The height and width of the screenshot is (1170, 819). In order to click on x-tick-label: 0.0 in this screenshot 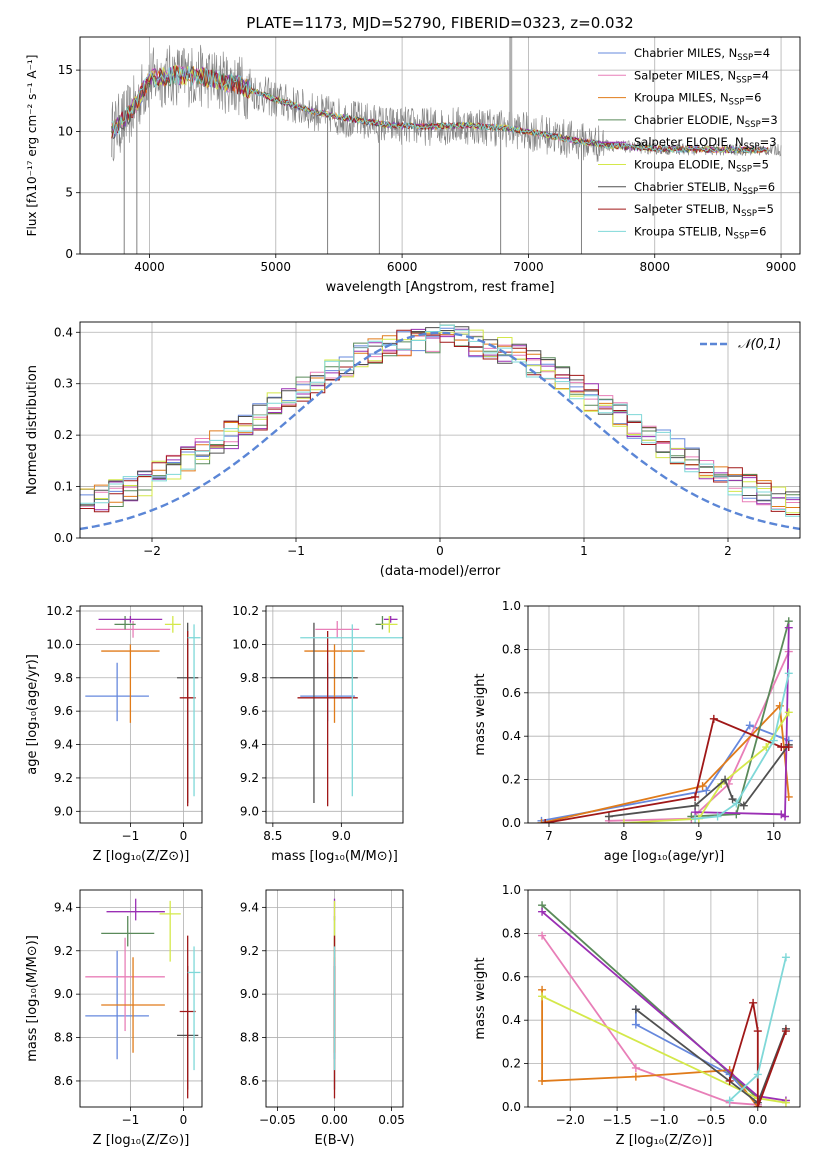, I will do `click(757, 1120)`.